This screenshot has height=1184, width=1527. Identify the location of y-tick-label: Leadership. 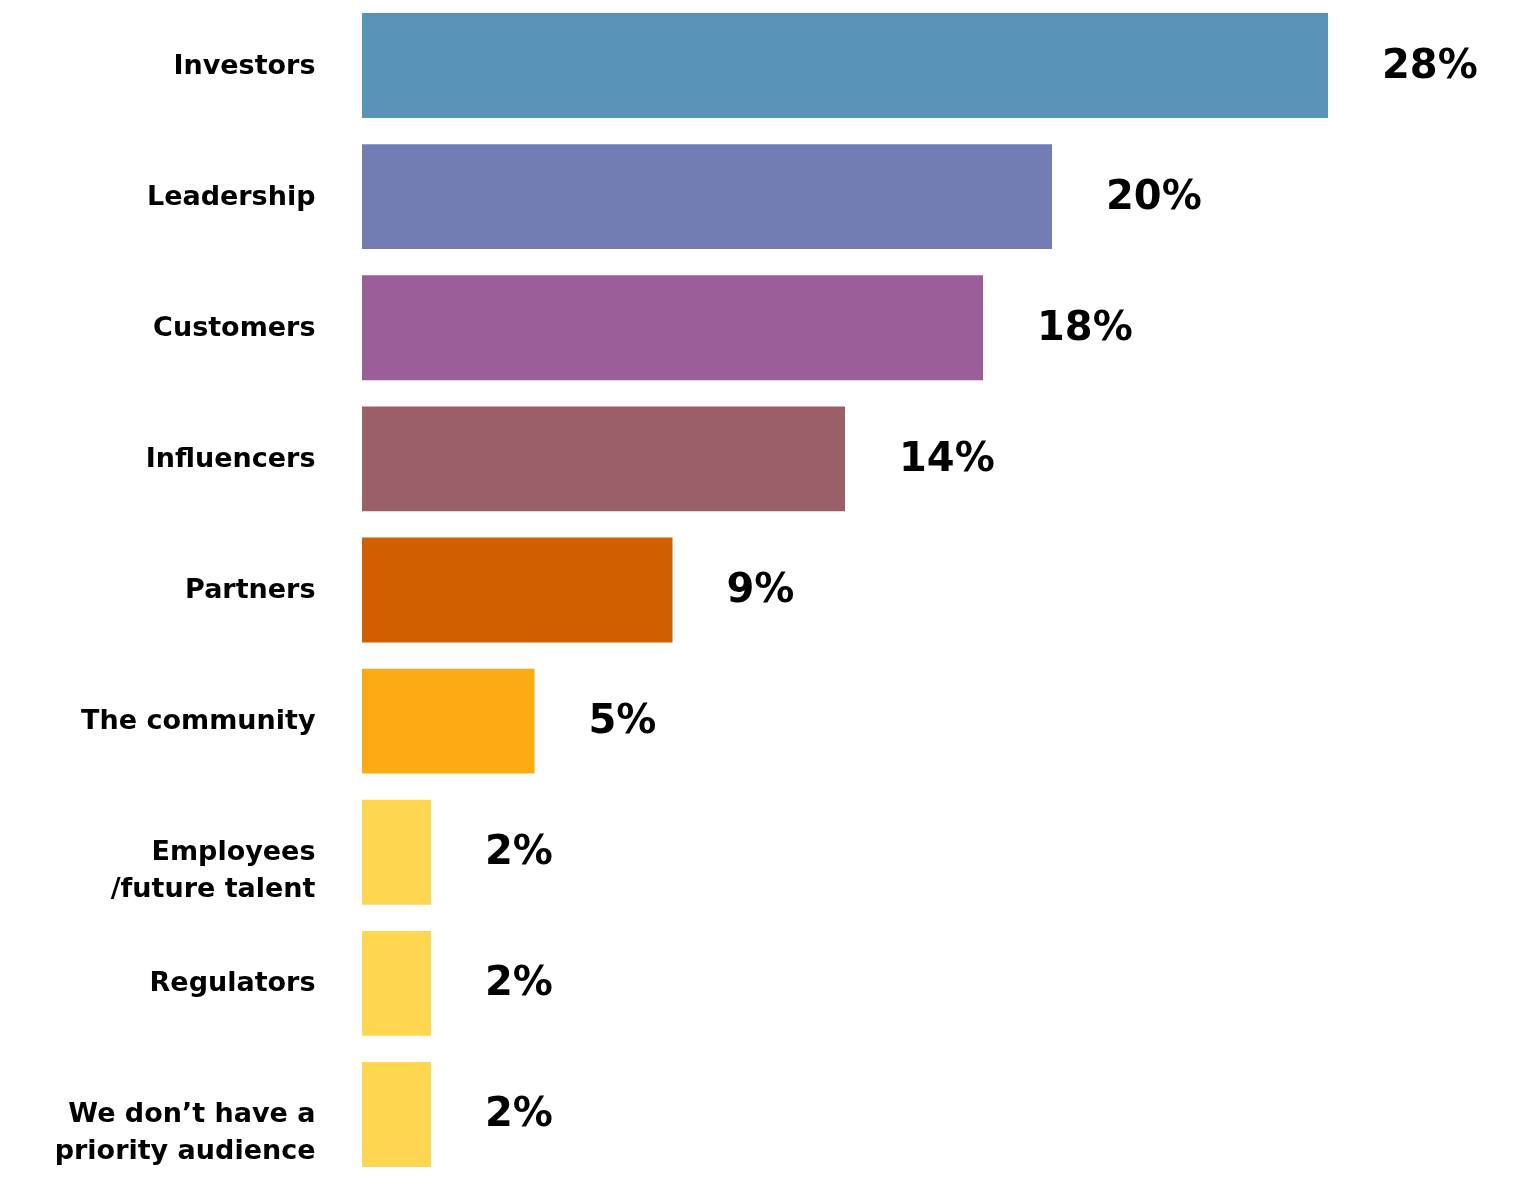
(231, 195).